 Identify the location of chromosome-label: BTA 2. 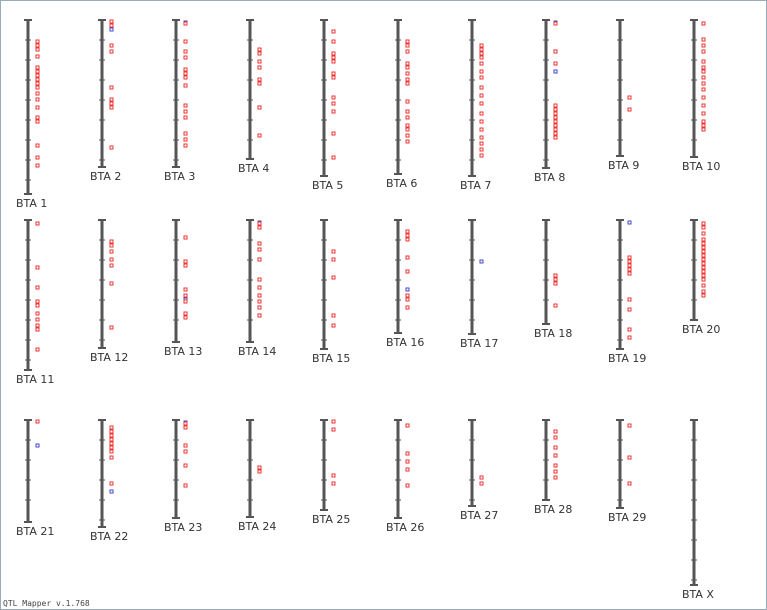
(105, 176).